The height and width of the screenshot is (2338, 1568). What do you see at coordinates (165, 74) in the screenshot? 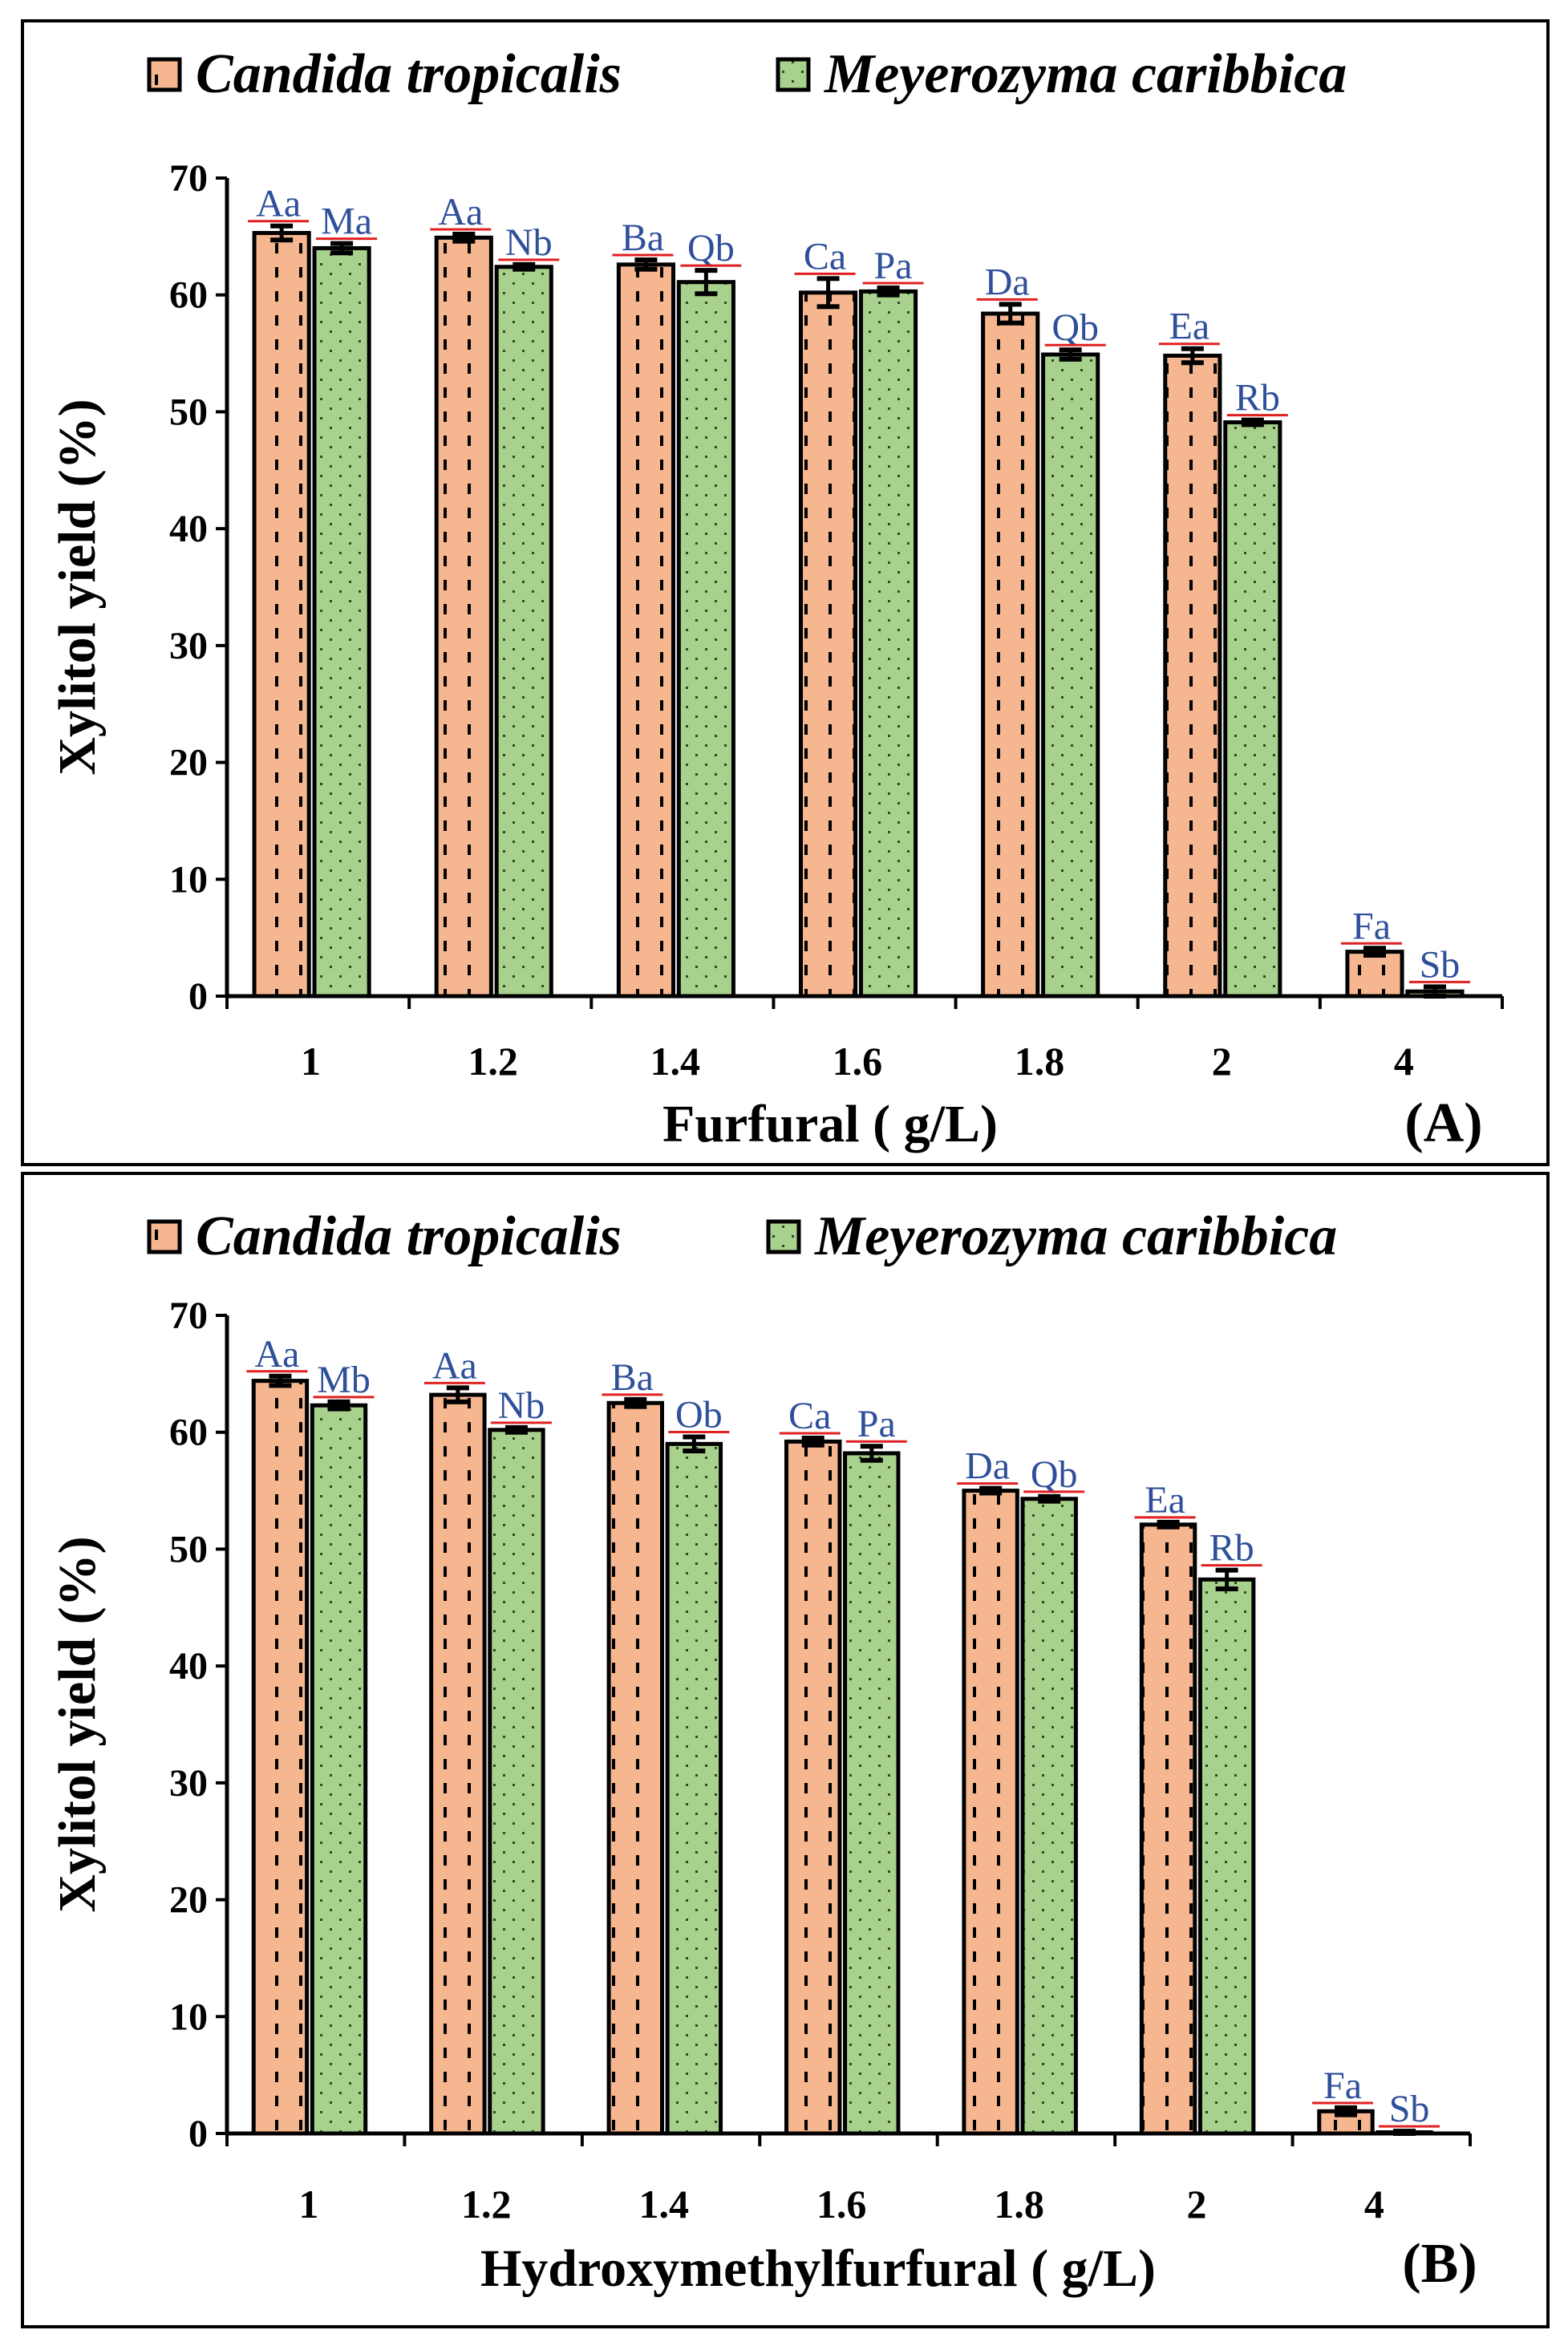
I see `legend-swatch-candida` at bounding box center [165, 74].